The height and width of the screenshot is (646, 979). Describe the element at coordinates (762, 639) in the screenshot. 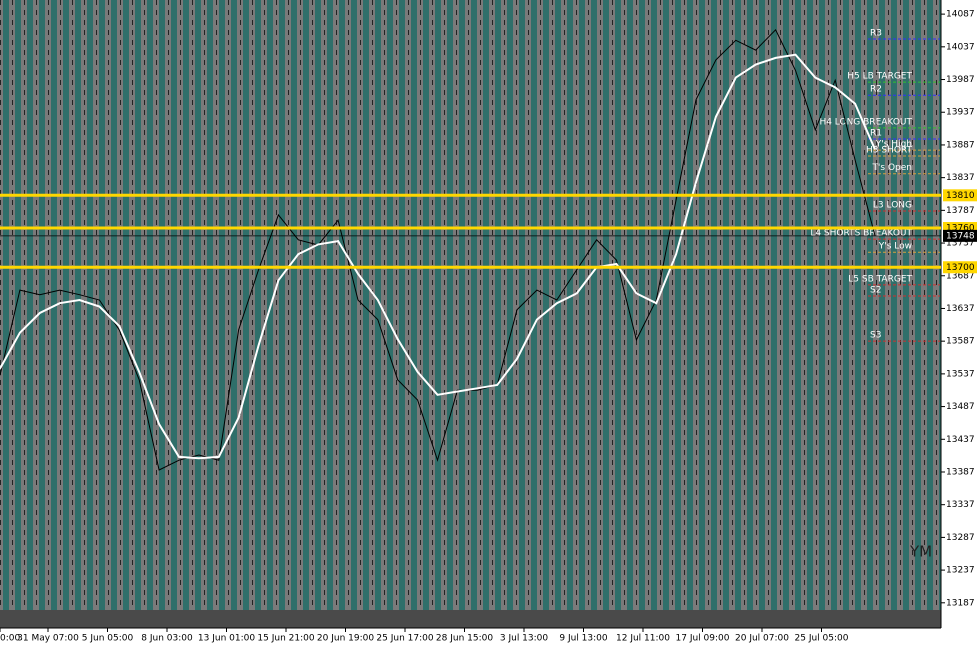

I see `x-tick-label: 20 Jul 07:00` at that location.